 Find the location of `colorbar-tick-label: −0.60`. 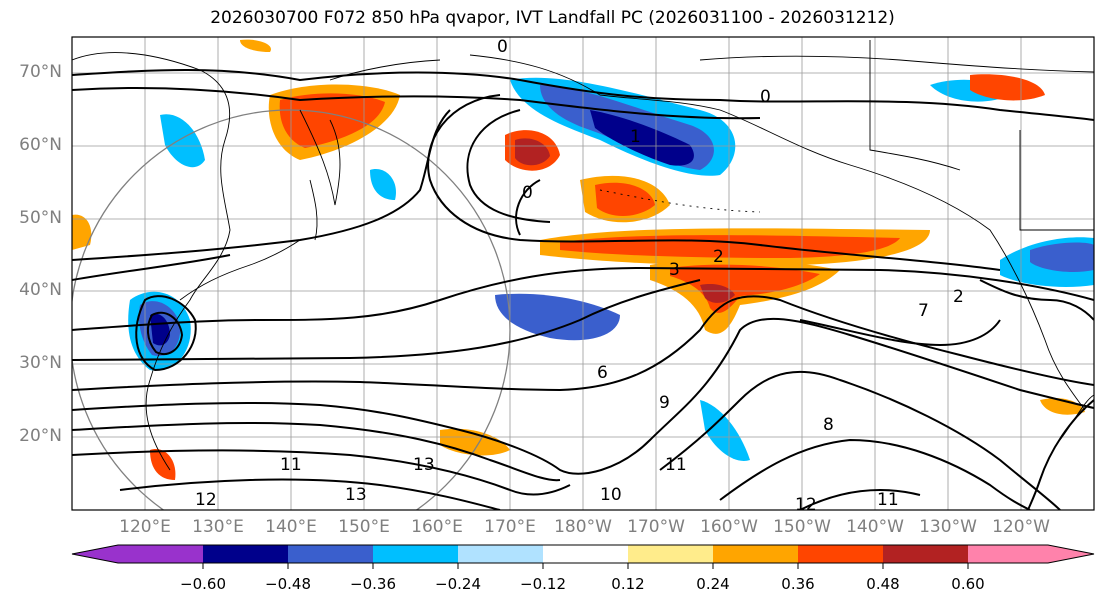

colorbar-tick-label: −0.60 is located at coordinates (203, 584).